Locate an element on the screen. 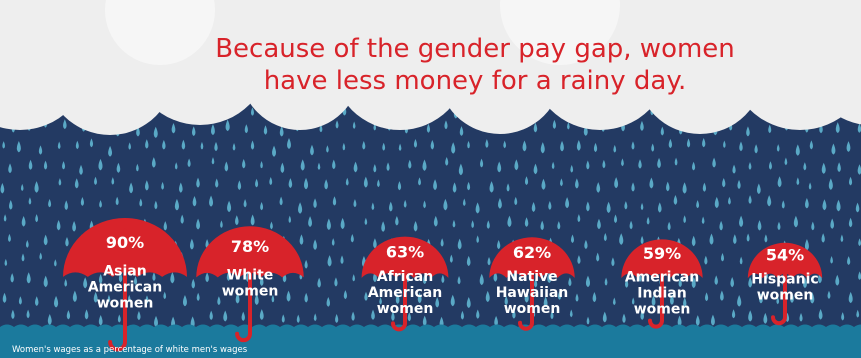  cloud-puff is located at coordinates (300, 70).